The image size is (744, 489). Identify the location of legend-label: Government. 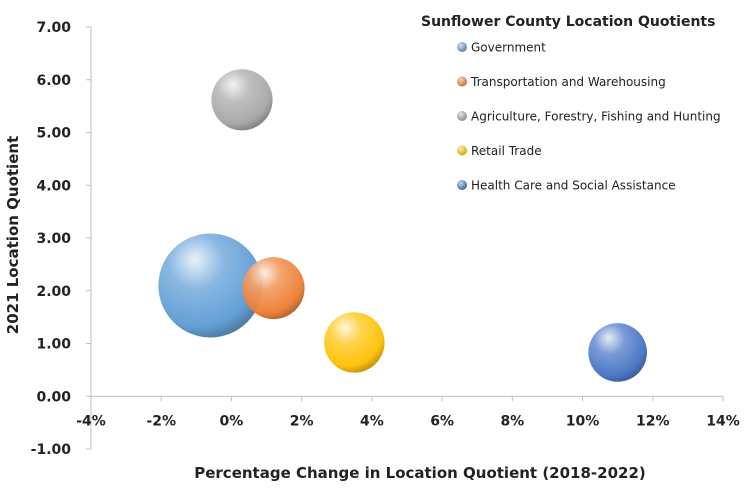
(508, 48).